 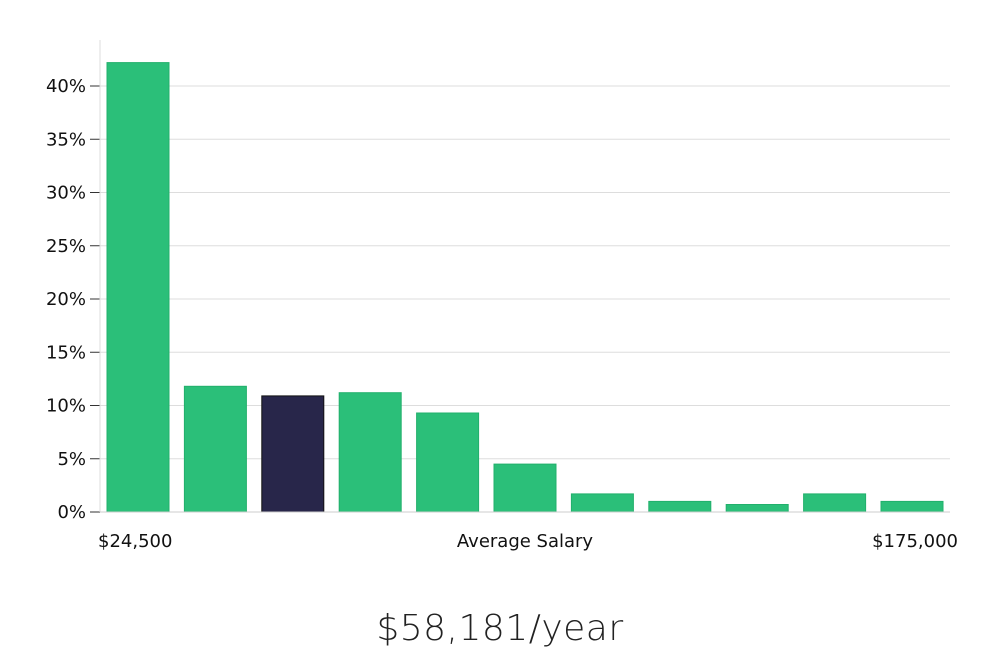 I want to click on y-tick-label: 20%, so click(x=66, y=299).